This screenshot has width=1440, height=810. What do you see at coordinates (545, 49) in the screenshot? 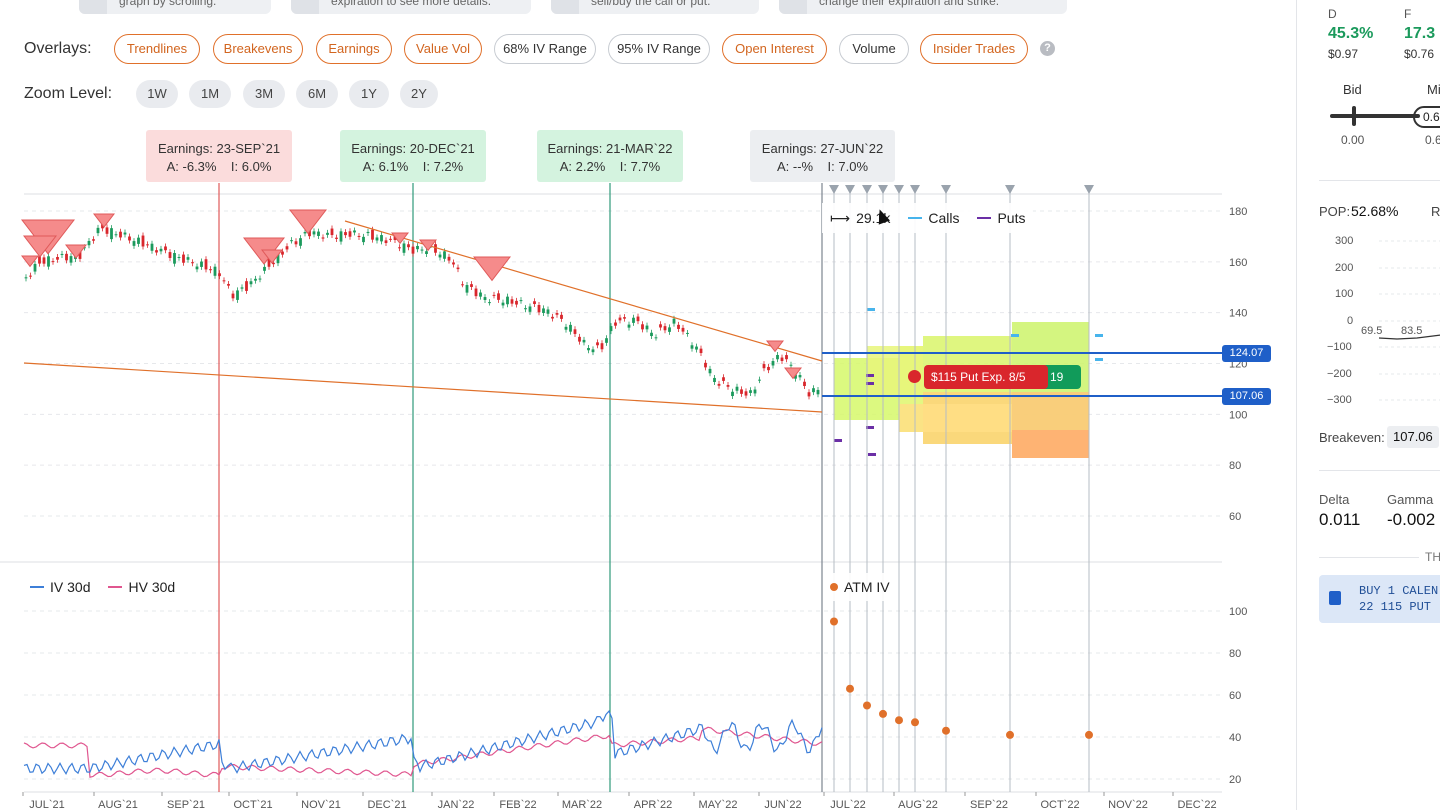
I see `overlay-68-iv-range-button: 68% IV Range` at bounding box center [545, 49].